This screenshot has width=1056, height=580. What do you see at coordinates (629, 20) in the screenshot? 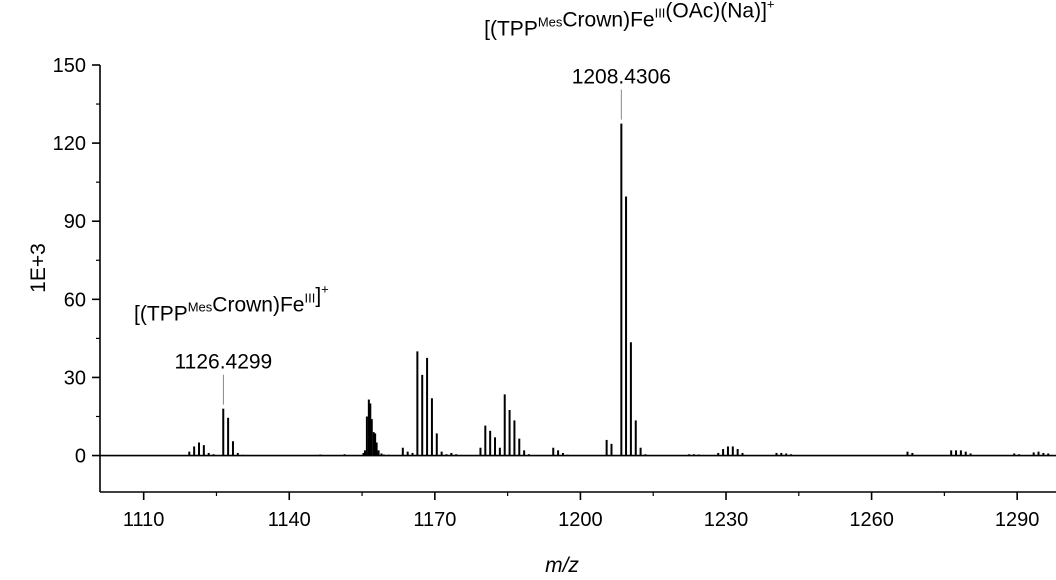
I see `species-label: [(TPPMesCrown)FeIII(OAc)(Na)]+` at bounding box center [629, 20].